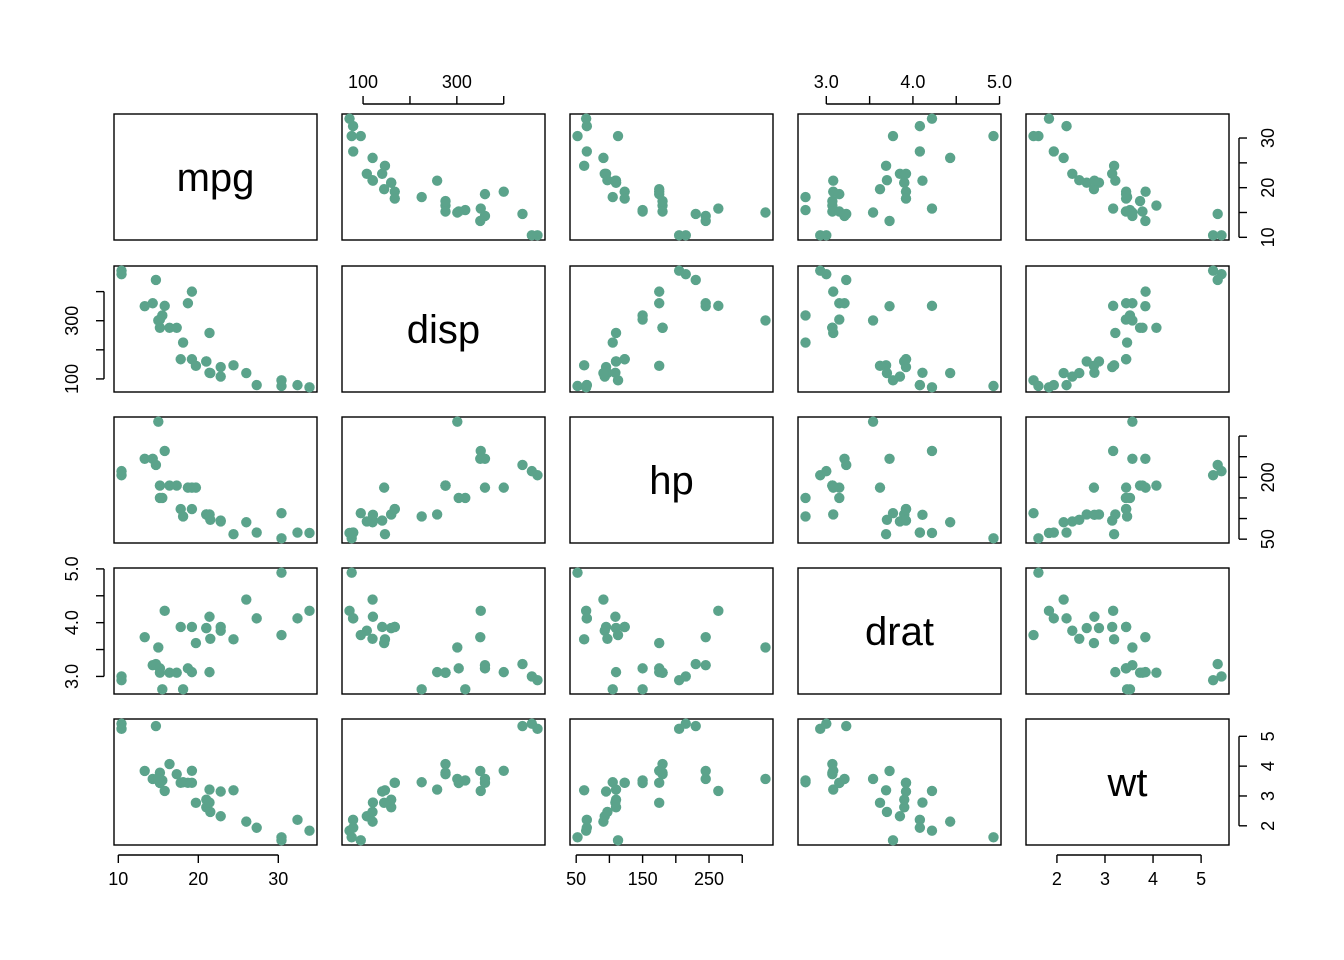  What do you see at coordinates (1057, 879) in the screenshot?
I see `tick-label-wt-2: 2` at bounding box center [1057, 879].